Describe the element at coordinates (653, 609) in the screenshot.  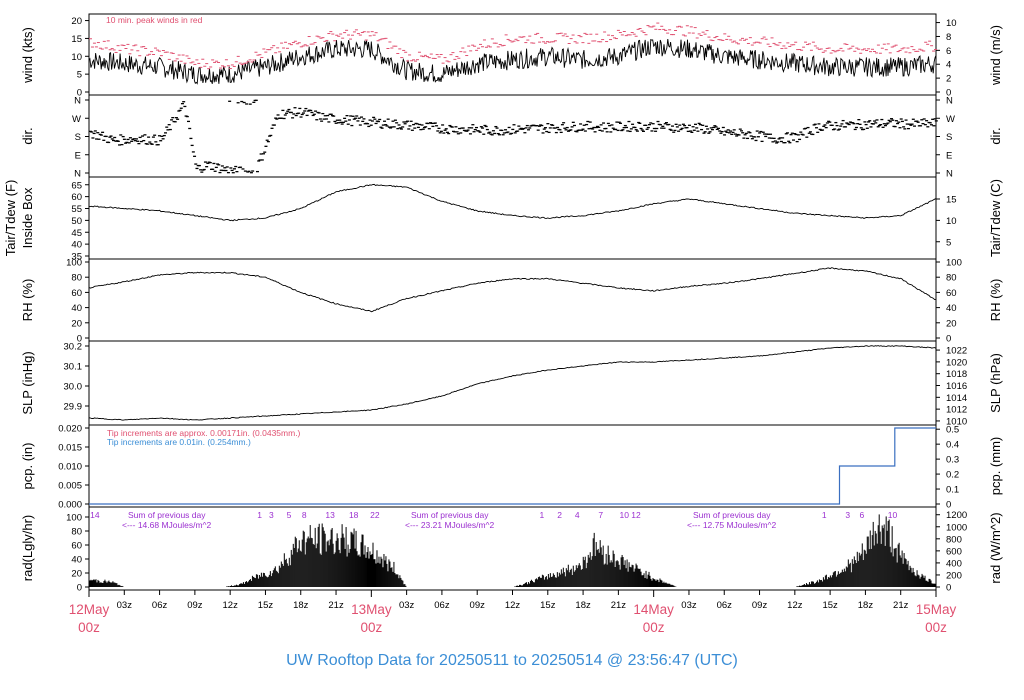
I see `x-day-label: 14May` at that location.